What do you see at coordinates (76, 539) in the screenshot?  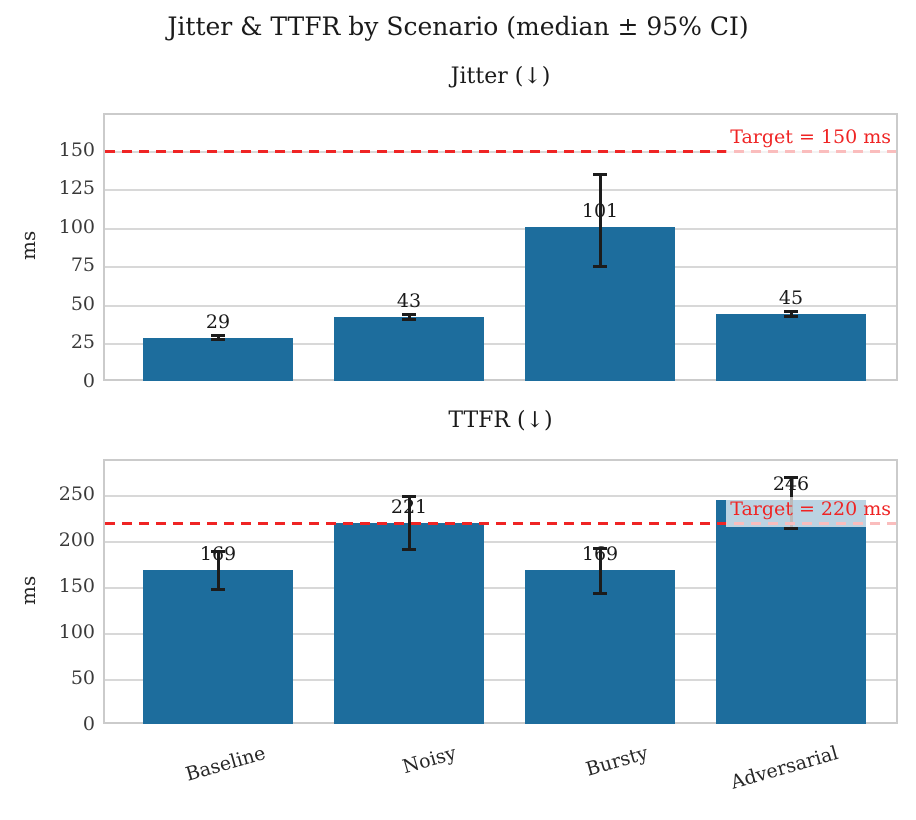 I see `y-tick-label: 200` at bounding box center [76, 539].